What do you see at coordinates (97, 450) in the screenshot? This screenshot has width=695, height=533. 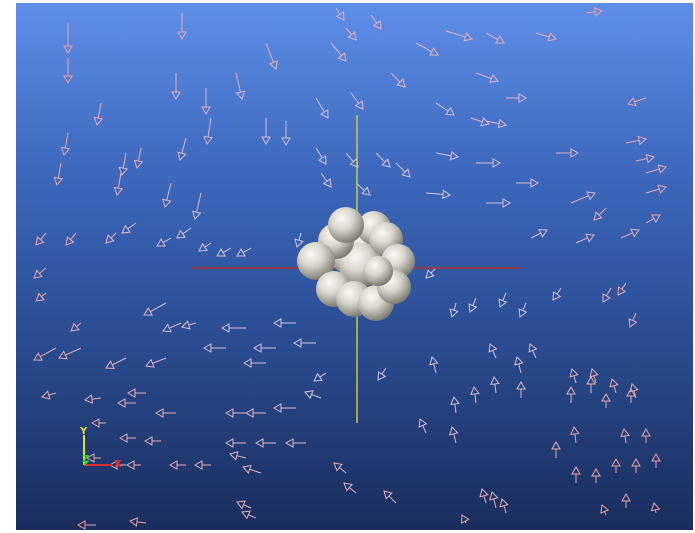 I see `orientation-gizmo` at bounding box center [97, 450].